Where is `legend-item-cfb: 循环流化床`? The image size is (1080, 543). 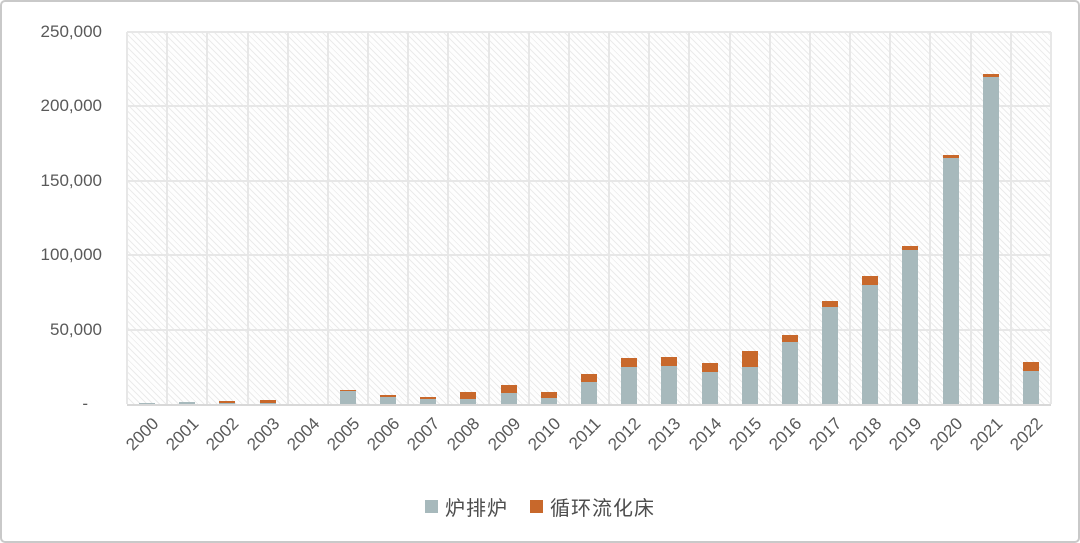
legend-item-cfb: 循环流化床 is located at coordinates (592, 506).